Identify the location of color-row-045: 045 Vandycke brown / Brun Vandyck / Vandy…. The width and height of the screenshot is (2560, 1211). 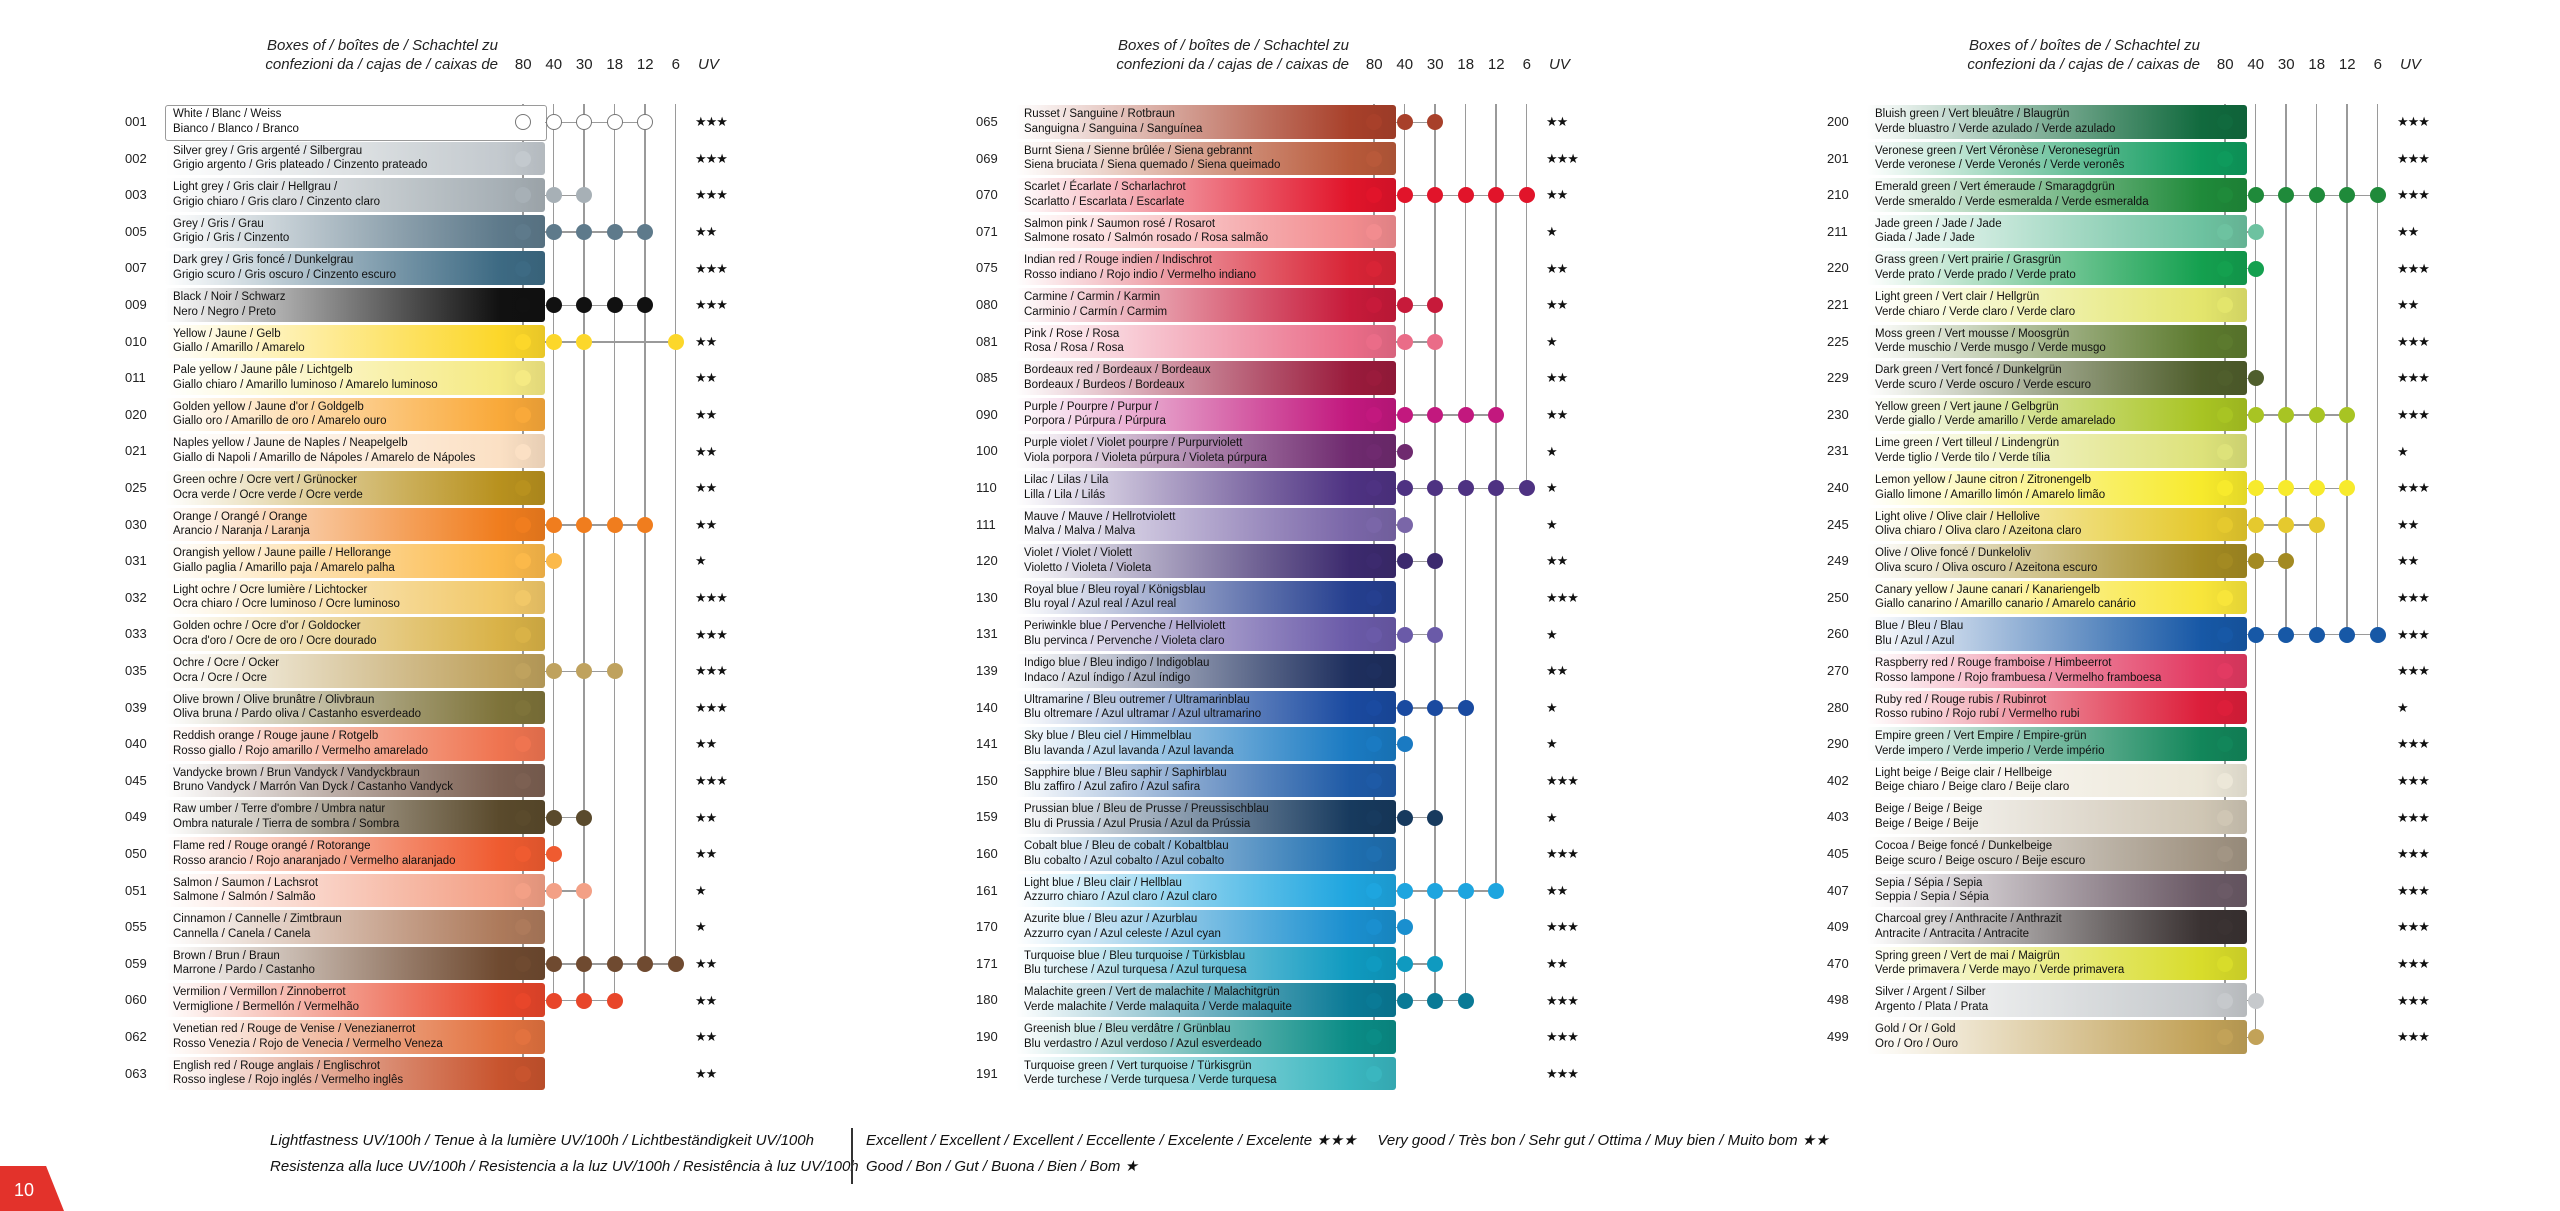
(445, 781).